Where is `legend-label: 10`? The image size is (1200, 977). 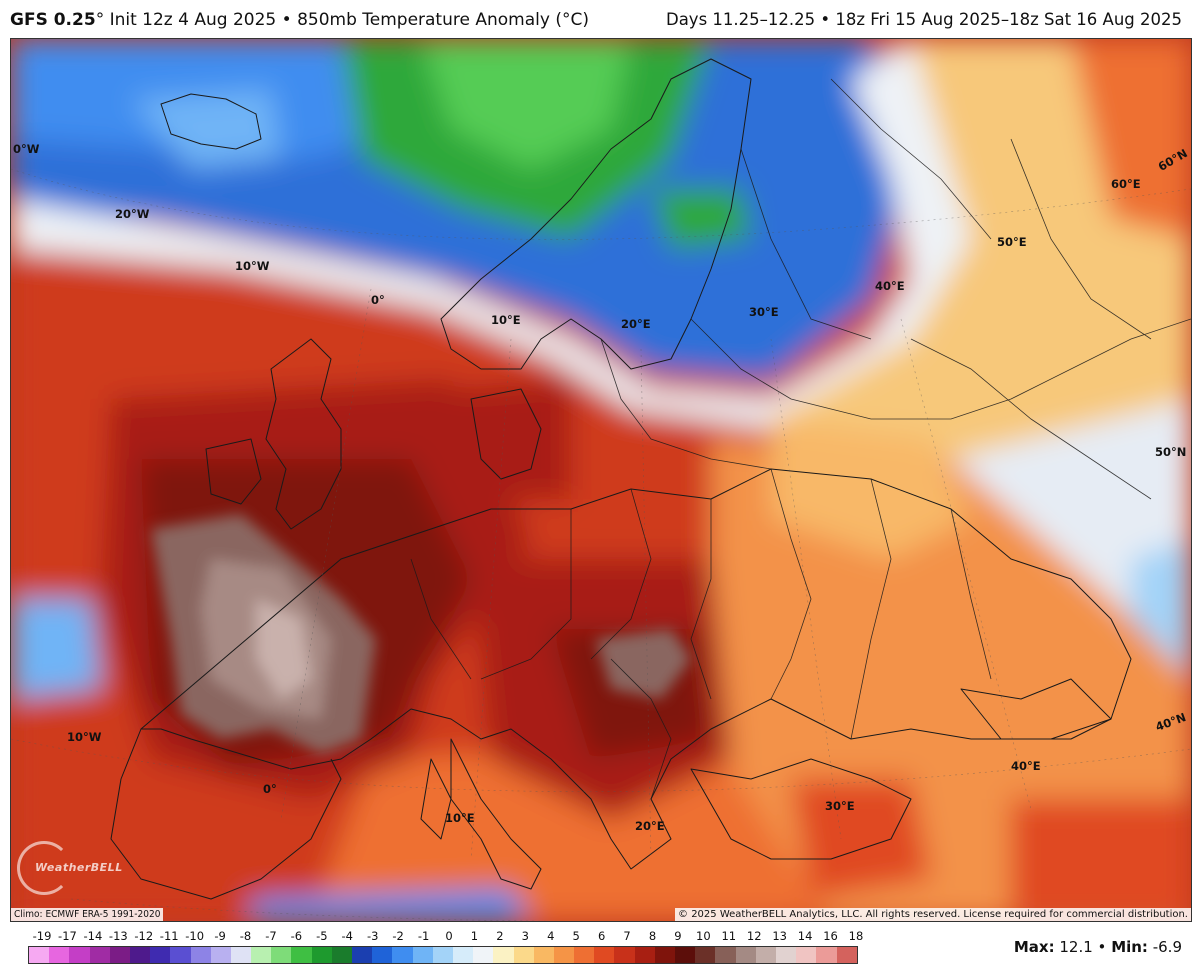
legend-label: 10 is located at coordinates (703, 936).